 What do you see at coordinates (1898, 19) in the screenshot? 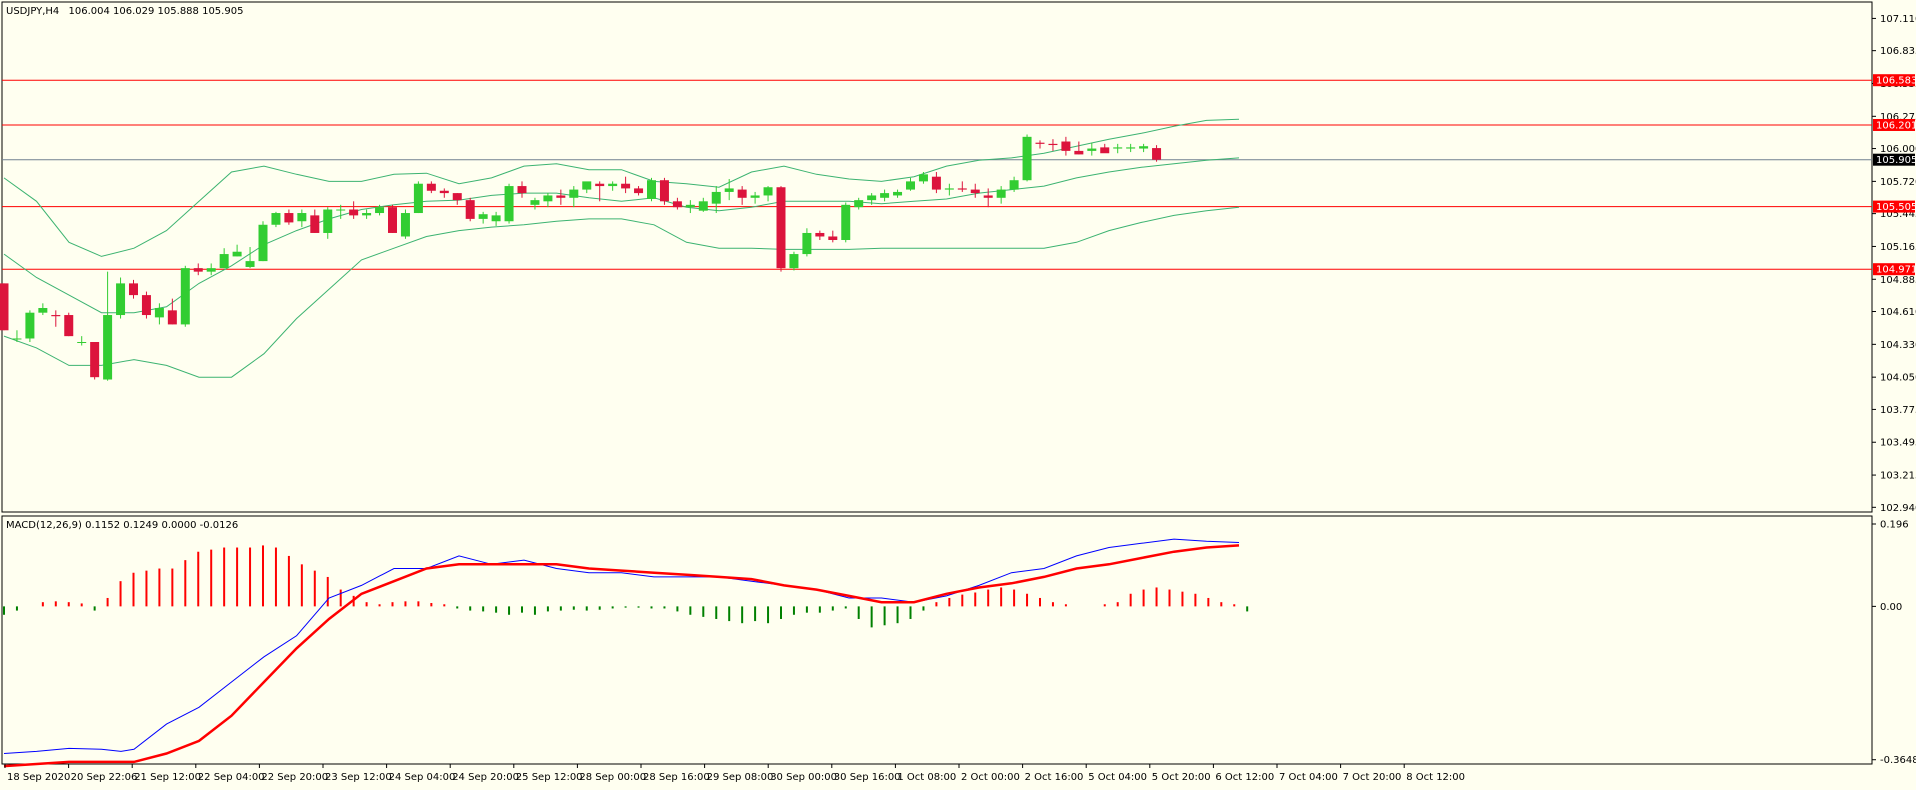
I see `price-tick-label-0: 107.110` at bounding box center [1898, 19].